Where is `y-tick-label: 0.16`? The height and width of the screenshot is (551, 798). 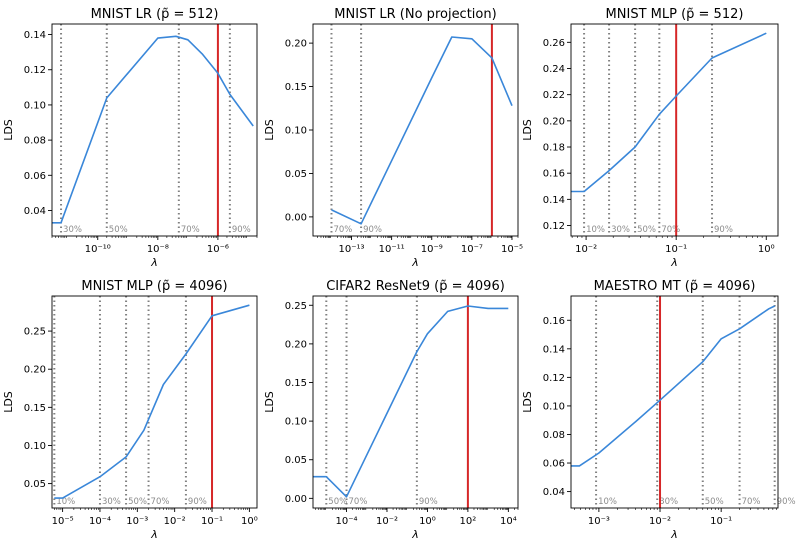
y-tick-label: 0.16 is located at coordinates (554, 174).